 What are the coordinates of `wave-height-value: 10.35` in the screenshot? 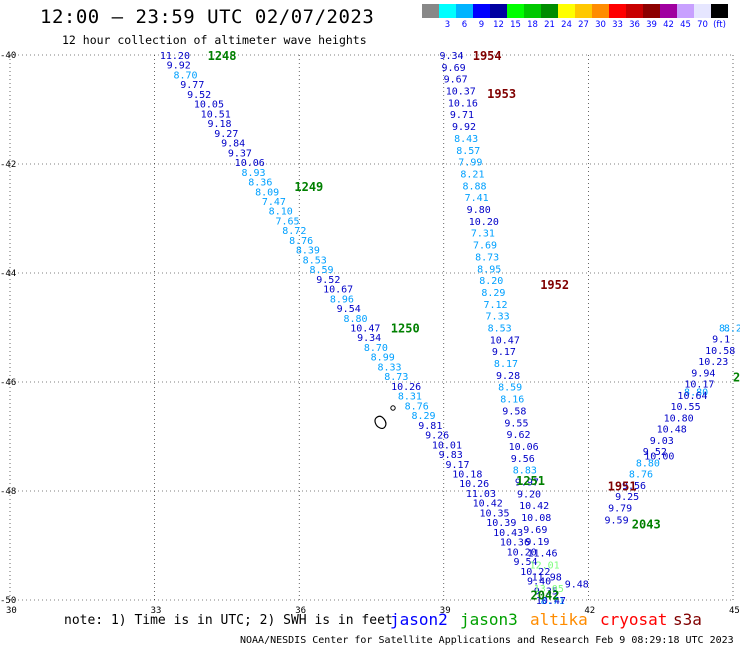 It's located at (494, 513).